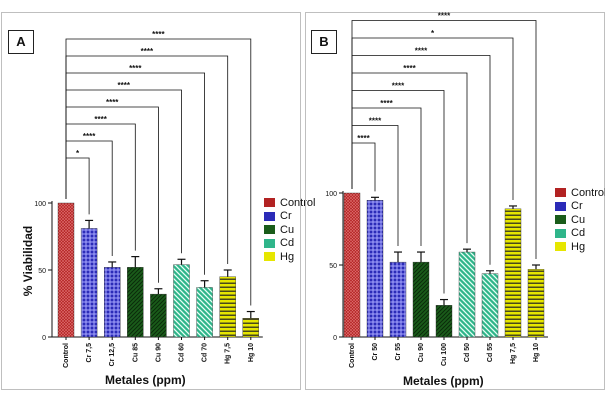 Image resolution: width=605 pixels, height=404 pixels. Describe the element at coordinates (375, 352) in the screenshot. I see `x-tick-label: Cr 50` at that location.